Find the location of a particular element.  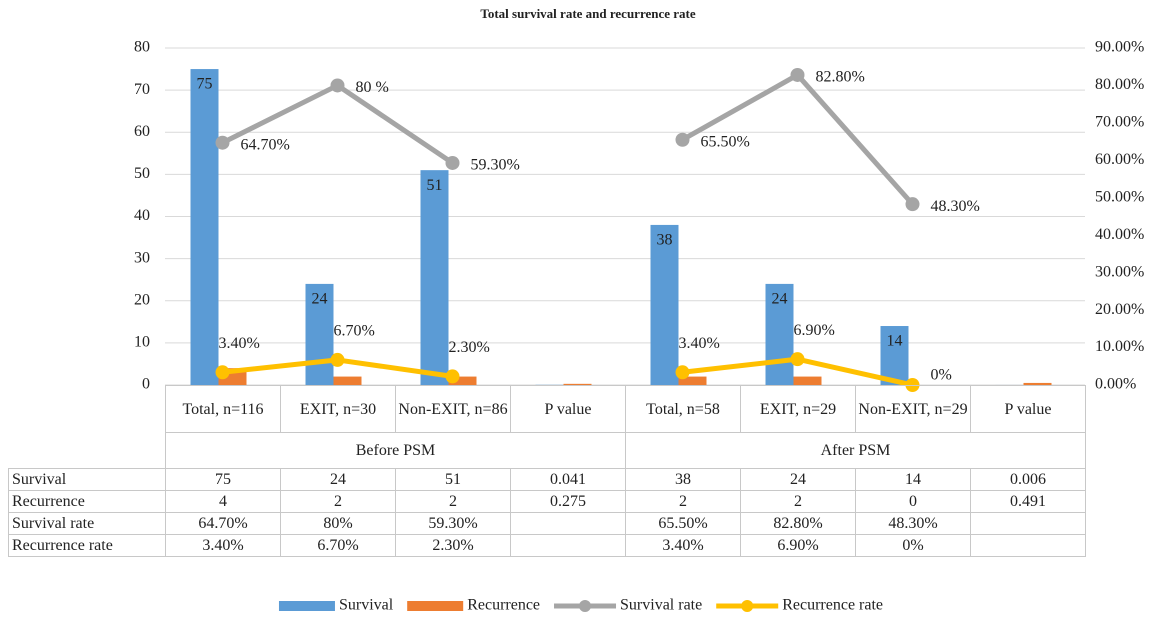

data-label: 38 is located at coordinates (665, 240).